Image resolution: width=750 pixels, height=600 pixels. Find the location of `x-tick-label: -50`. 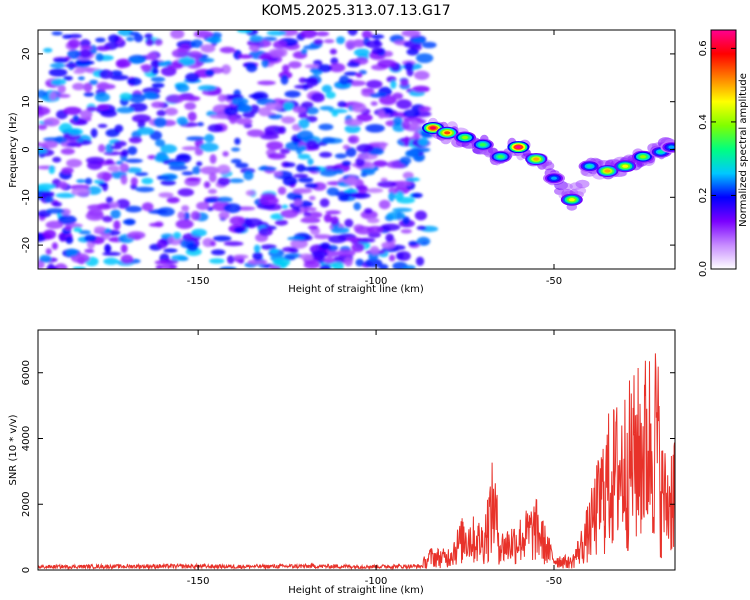

x-tick-label: -50 is located at coordinates (554, 281).